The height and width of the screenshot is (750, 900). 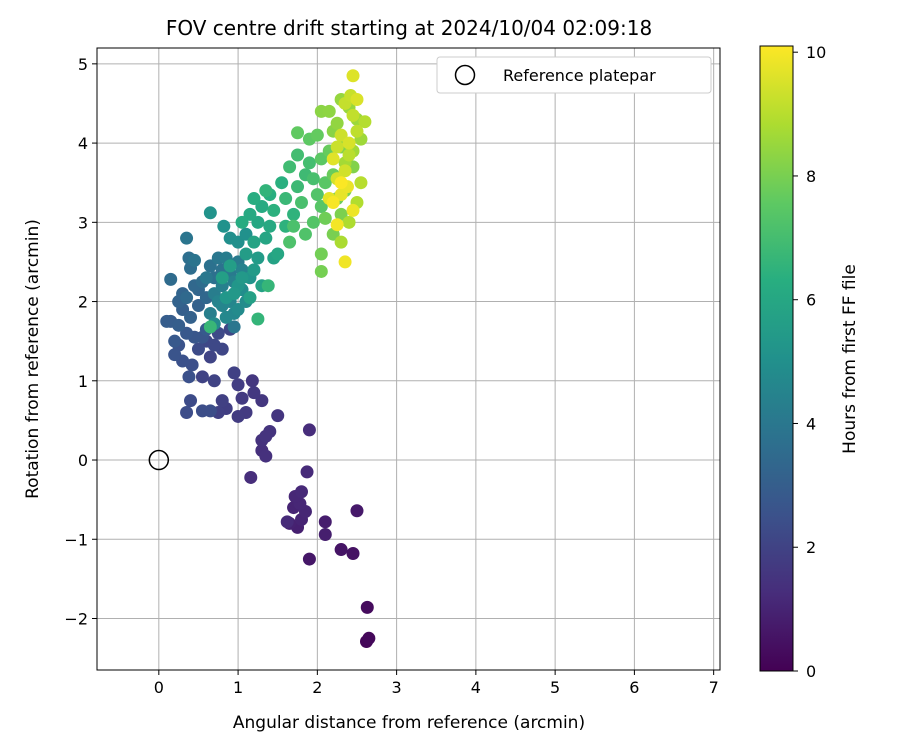 I want to click on colorbar-tick-label: 10, so click(x=816, y=52).